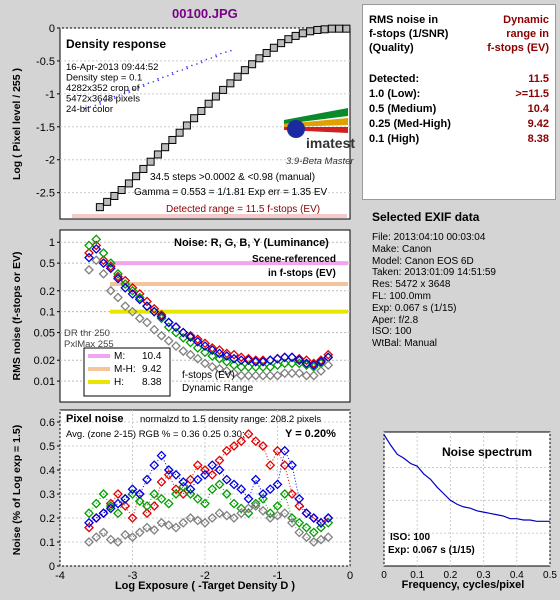 The width and height of the screenshot is (560, 600). Describe the element at coordinates (484, 575) in the screenshot. I see `tick-label: 0.3` at that location.